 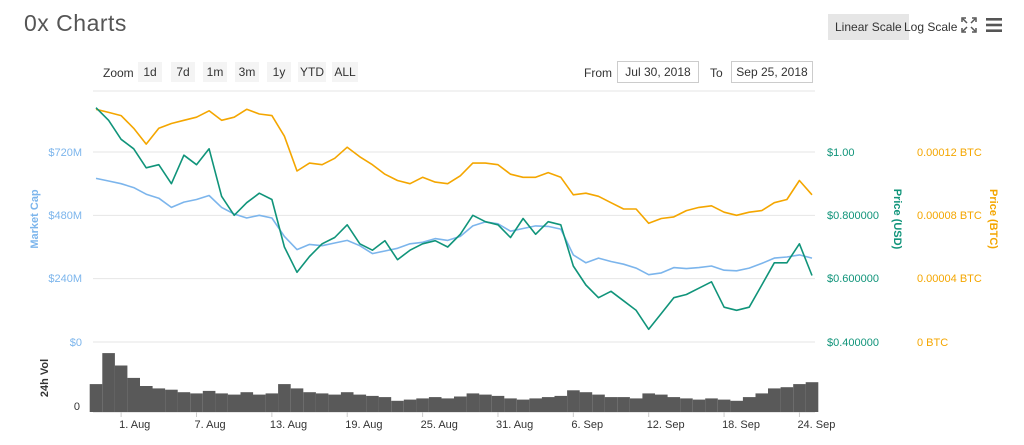 What do you see at coordinates (363, 425) in the screenshot?
I see `x-tick-label: 19. Aug` at bounding box center [363, 425].